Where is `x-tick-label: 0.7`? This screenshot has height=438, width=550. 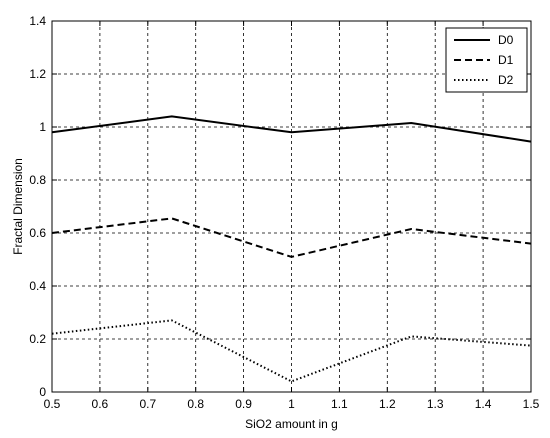 x-tick-label: 0.7 is located at coordinates (147, 404).